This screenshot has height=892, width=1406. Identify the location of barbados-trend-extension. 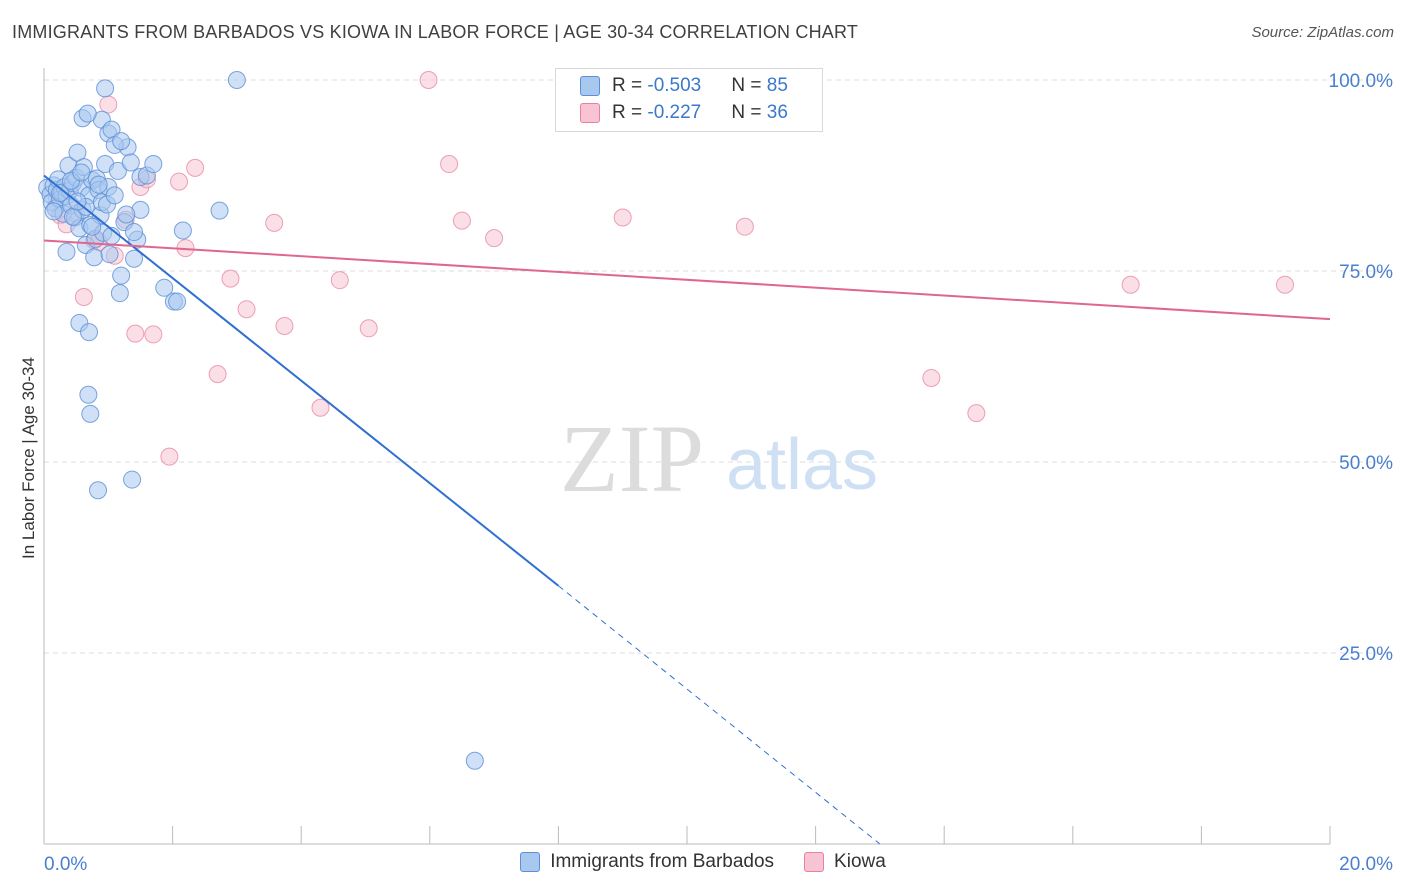
(719, 715).